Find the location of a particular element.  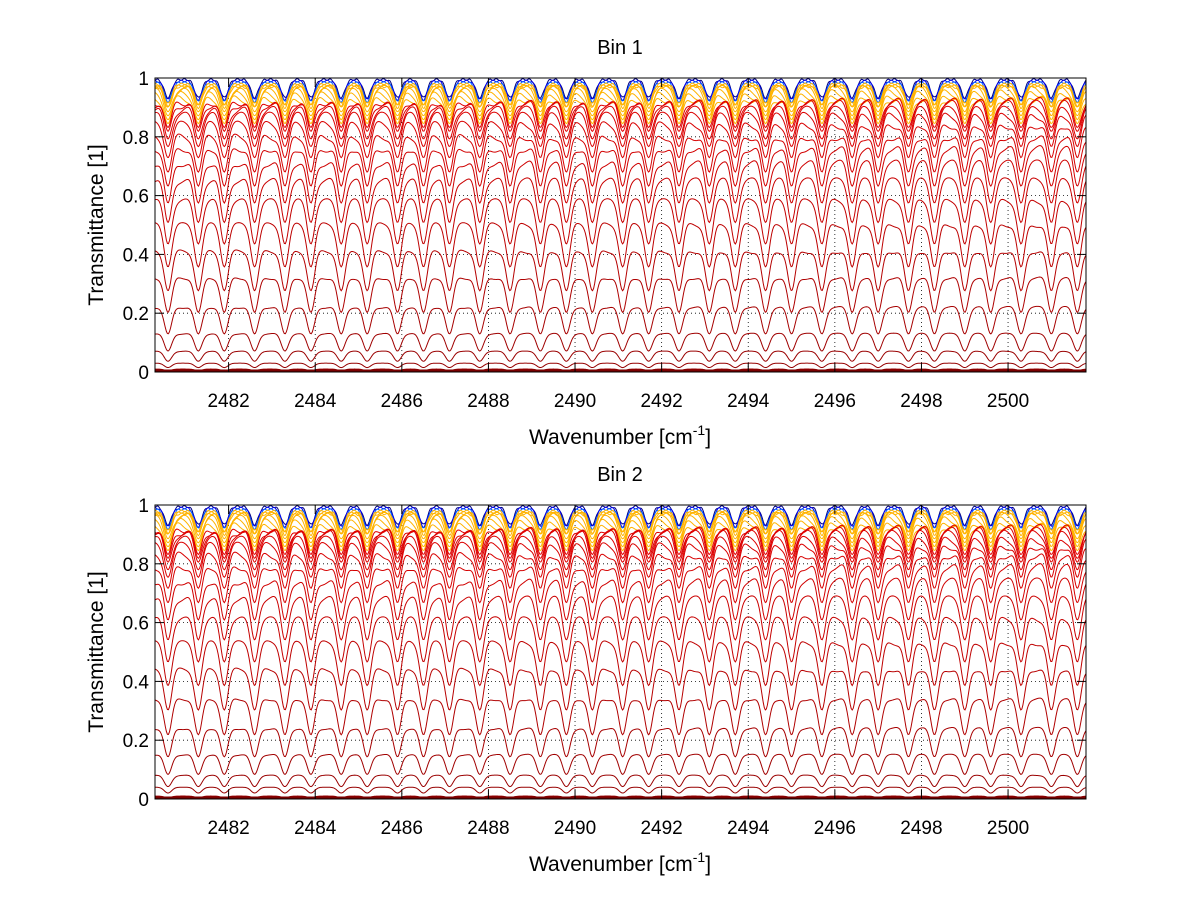

bin-1-xtick-label: 2486 is located at coordinates (402, 401).